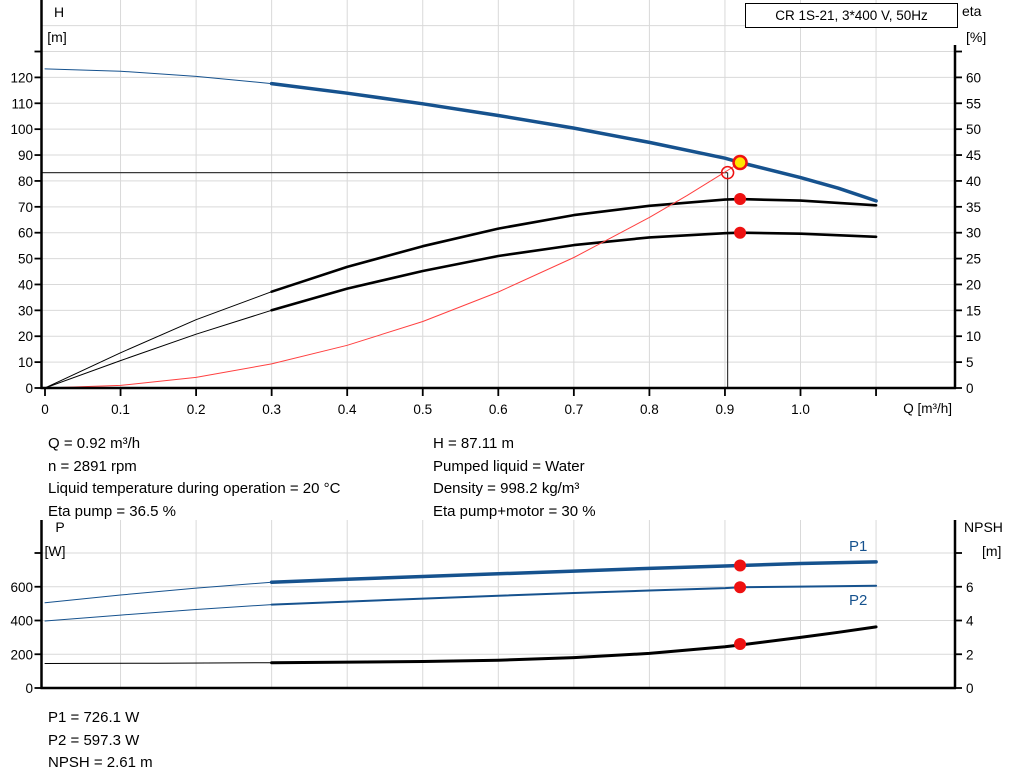 The height and width of the screenshot is (781, 1024). Describe the element at coordinates (514, 511) in the screenshot. I see `info-line-eta-total: Eta pump+motor = 30 %` at that location.